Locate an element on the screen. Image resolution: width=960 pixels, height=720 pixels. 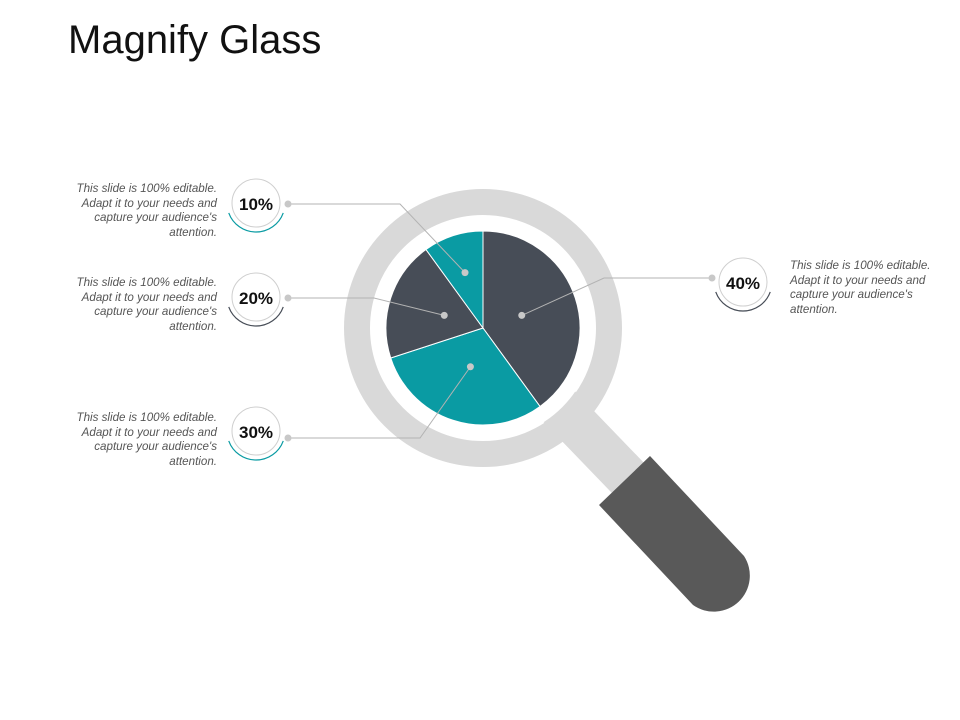
leader-20-start-dot is located at coordinates (444, 315).